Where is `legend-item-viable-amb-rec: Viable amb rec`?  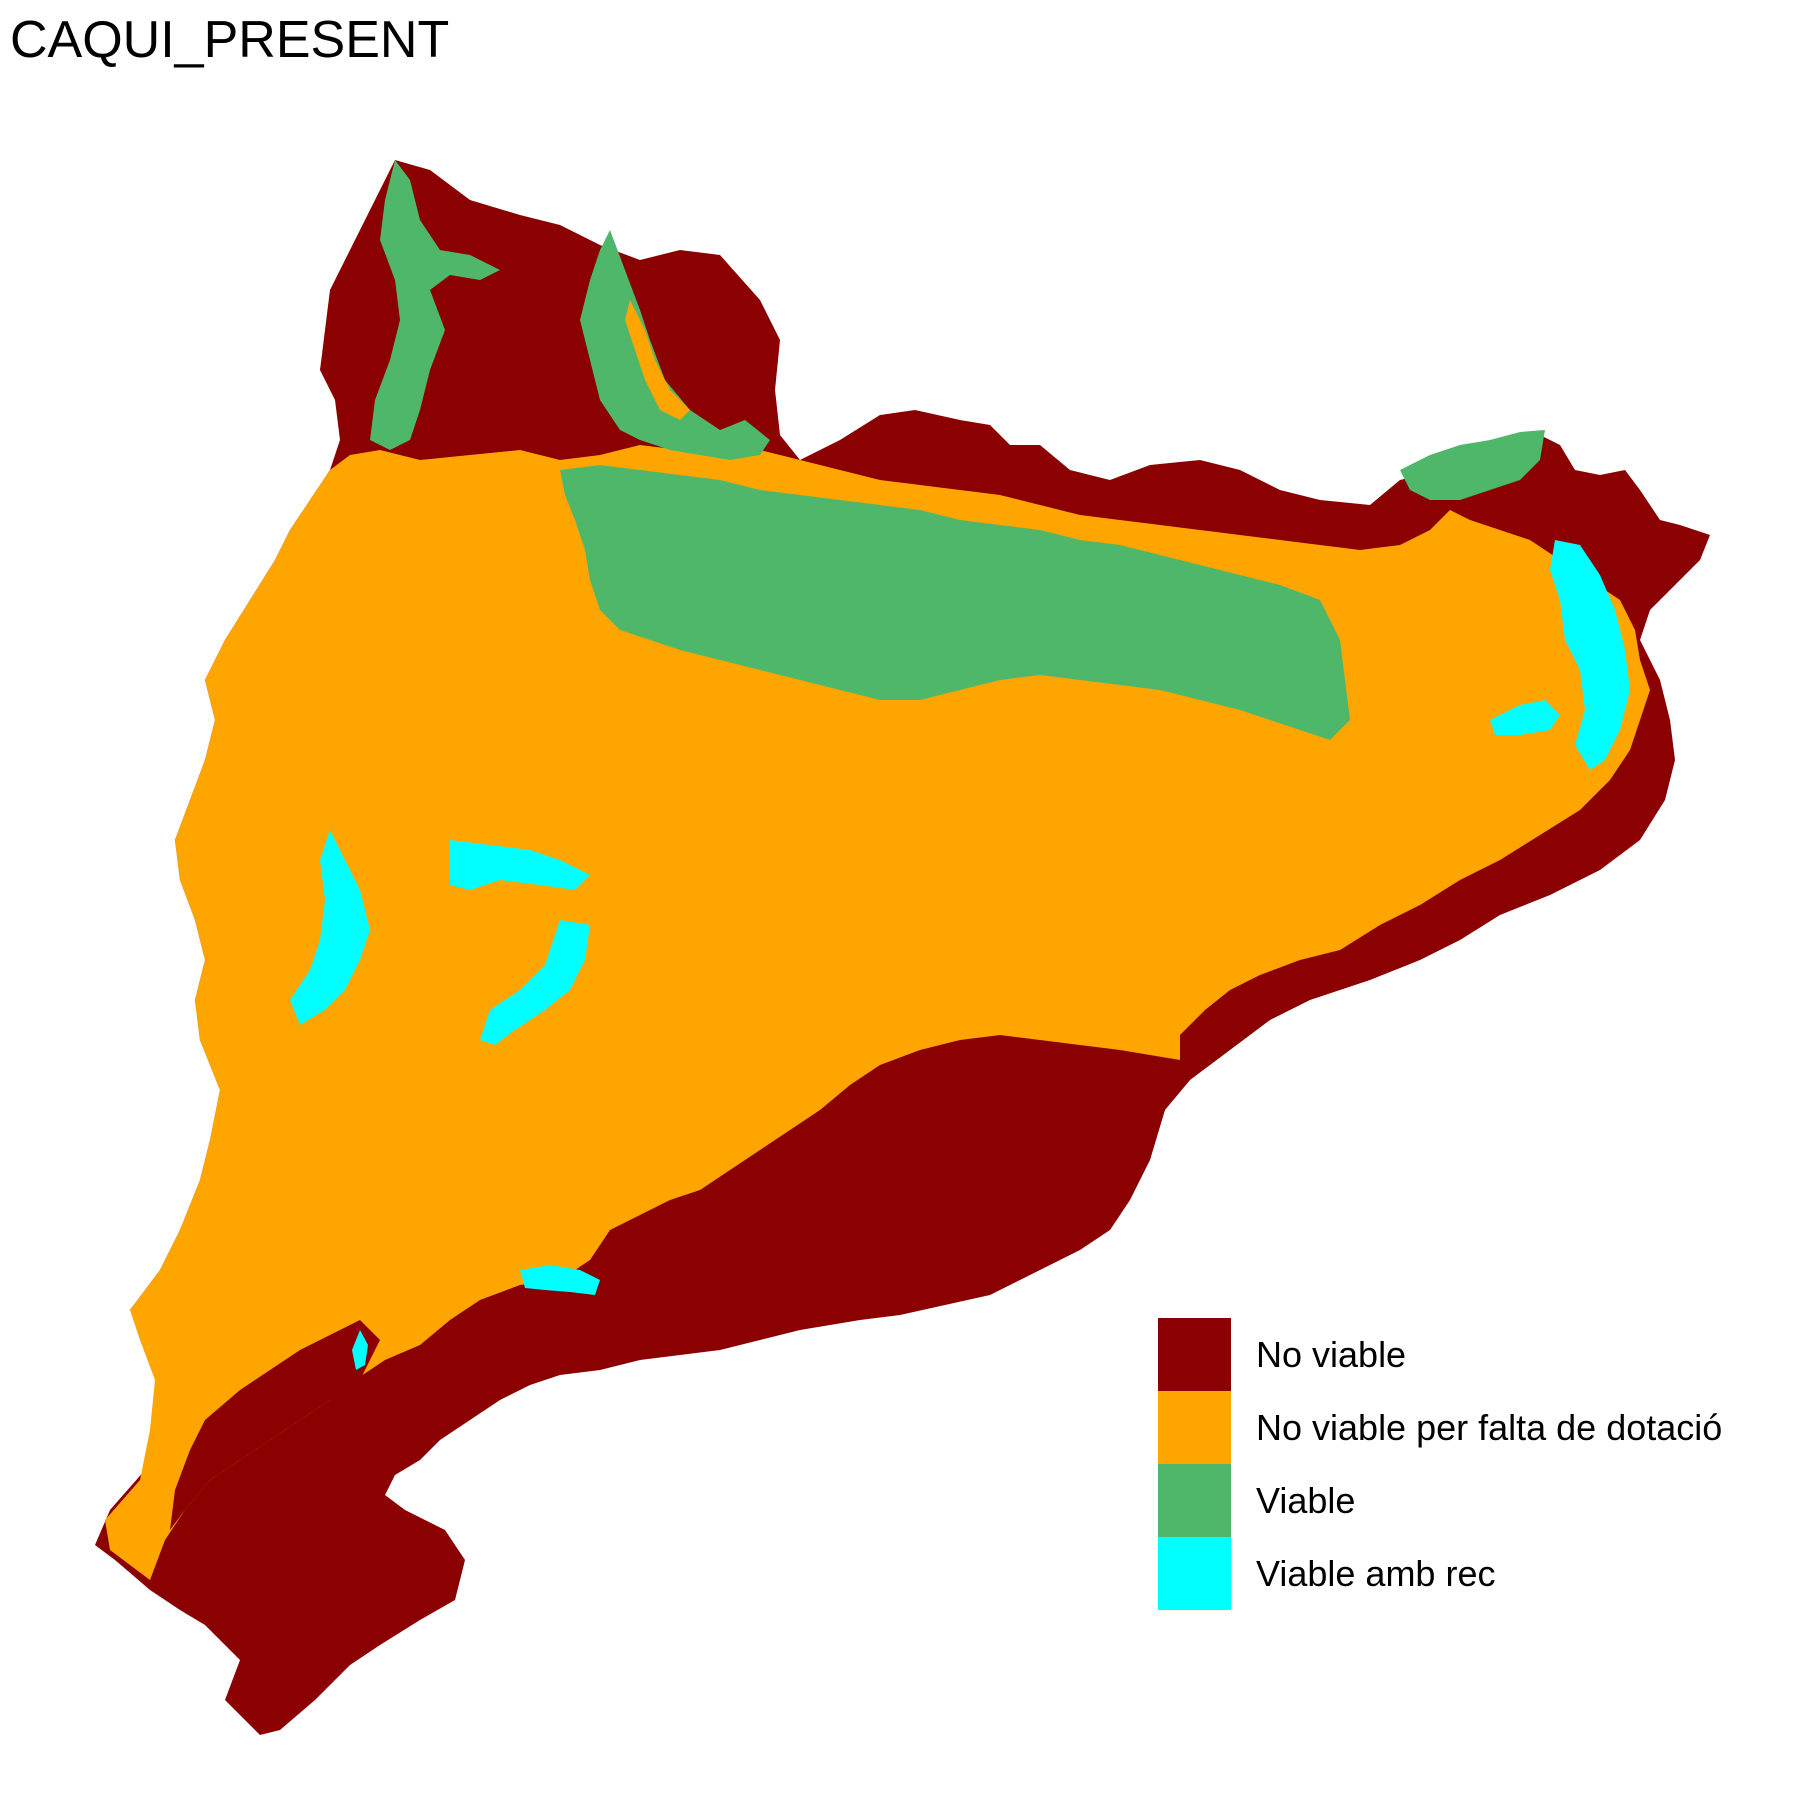
legend-item-viable-amb-rec: Viable amb rec is located at coordinates (1440, 1573).